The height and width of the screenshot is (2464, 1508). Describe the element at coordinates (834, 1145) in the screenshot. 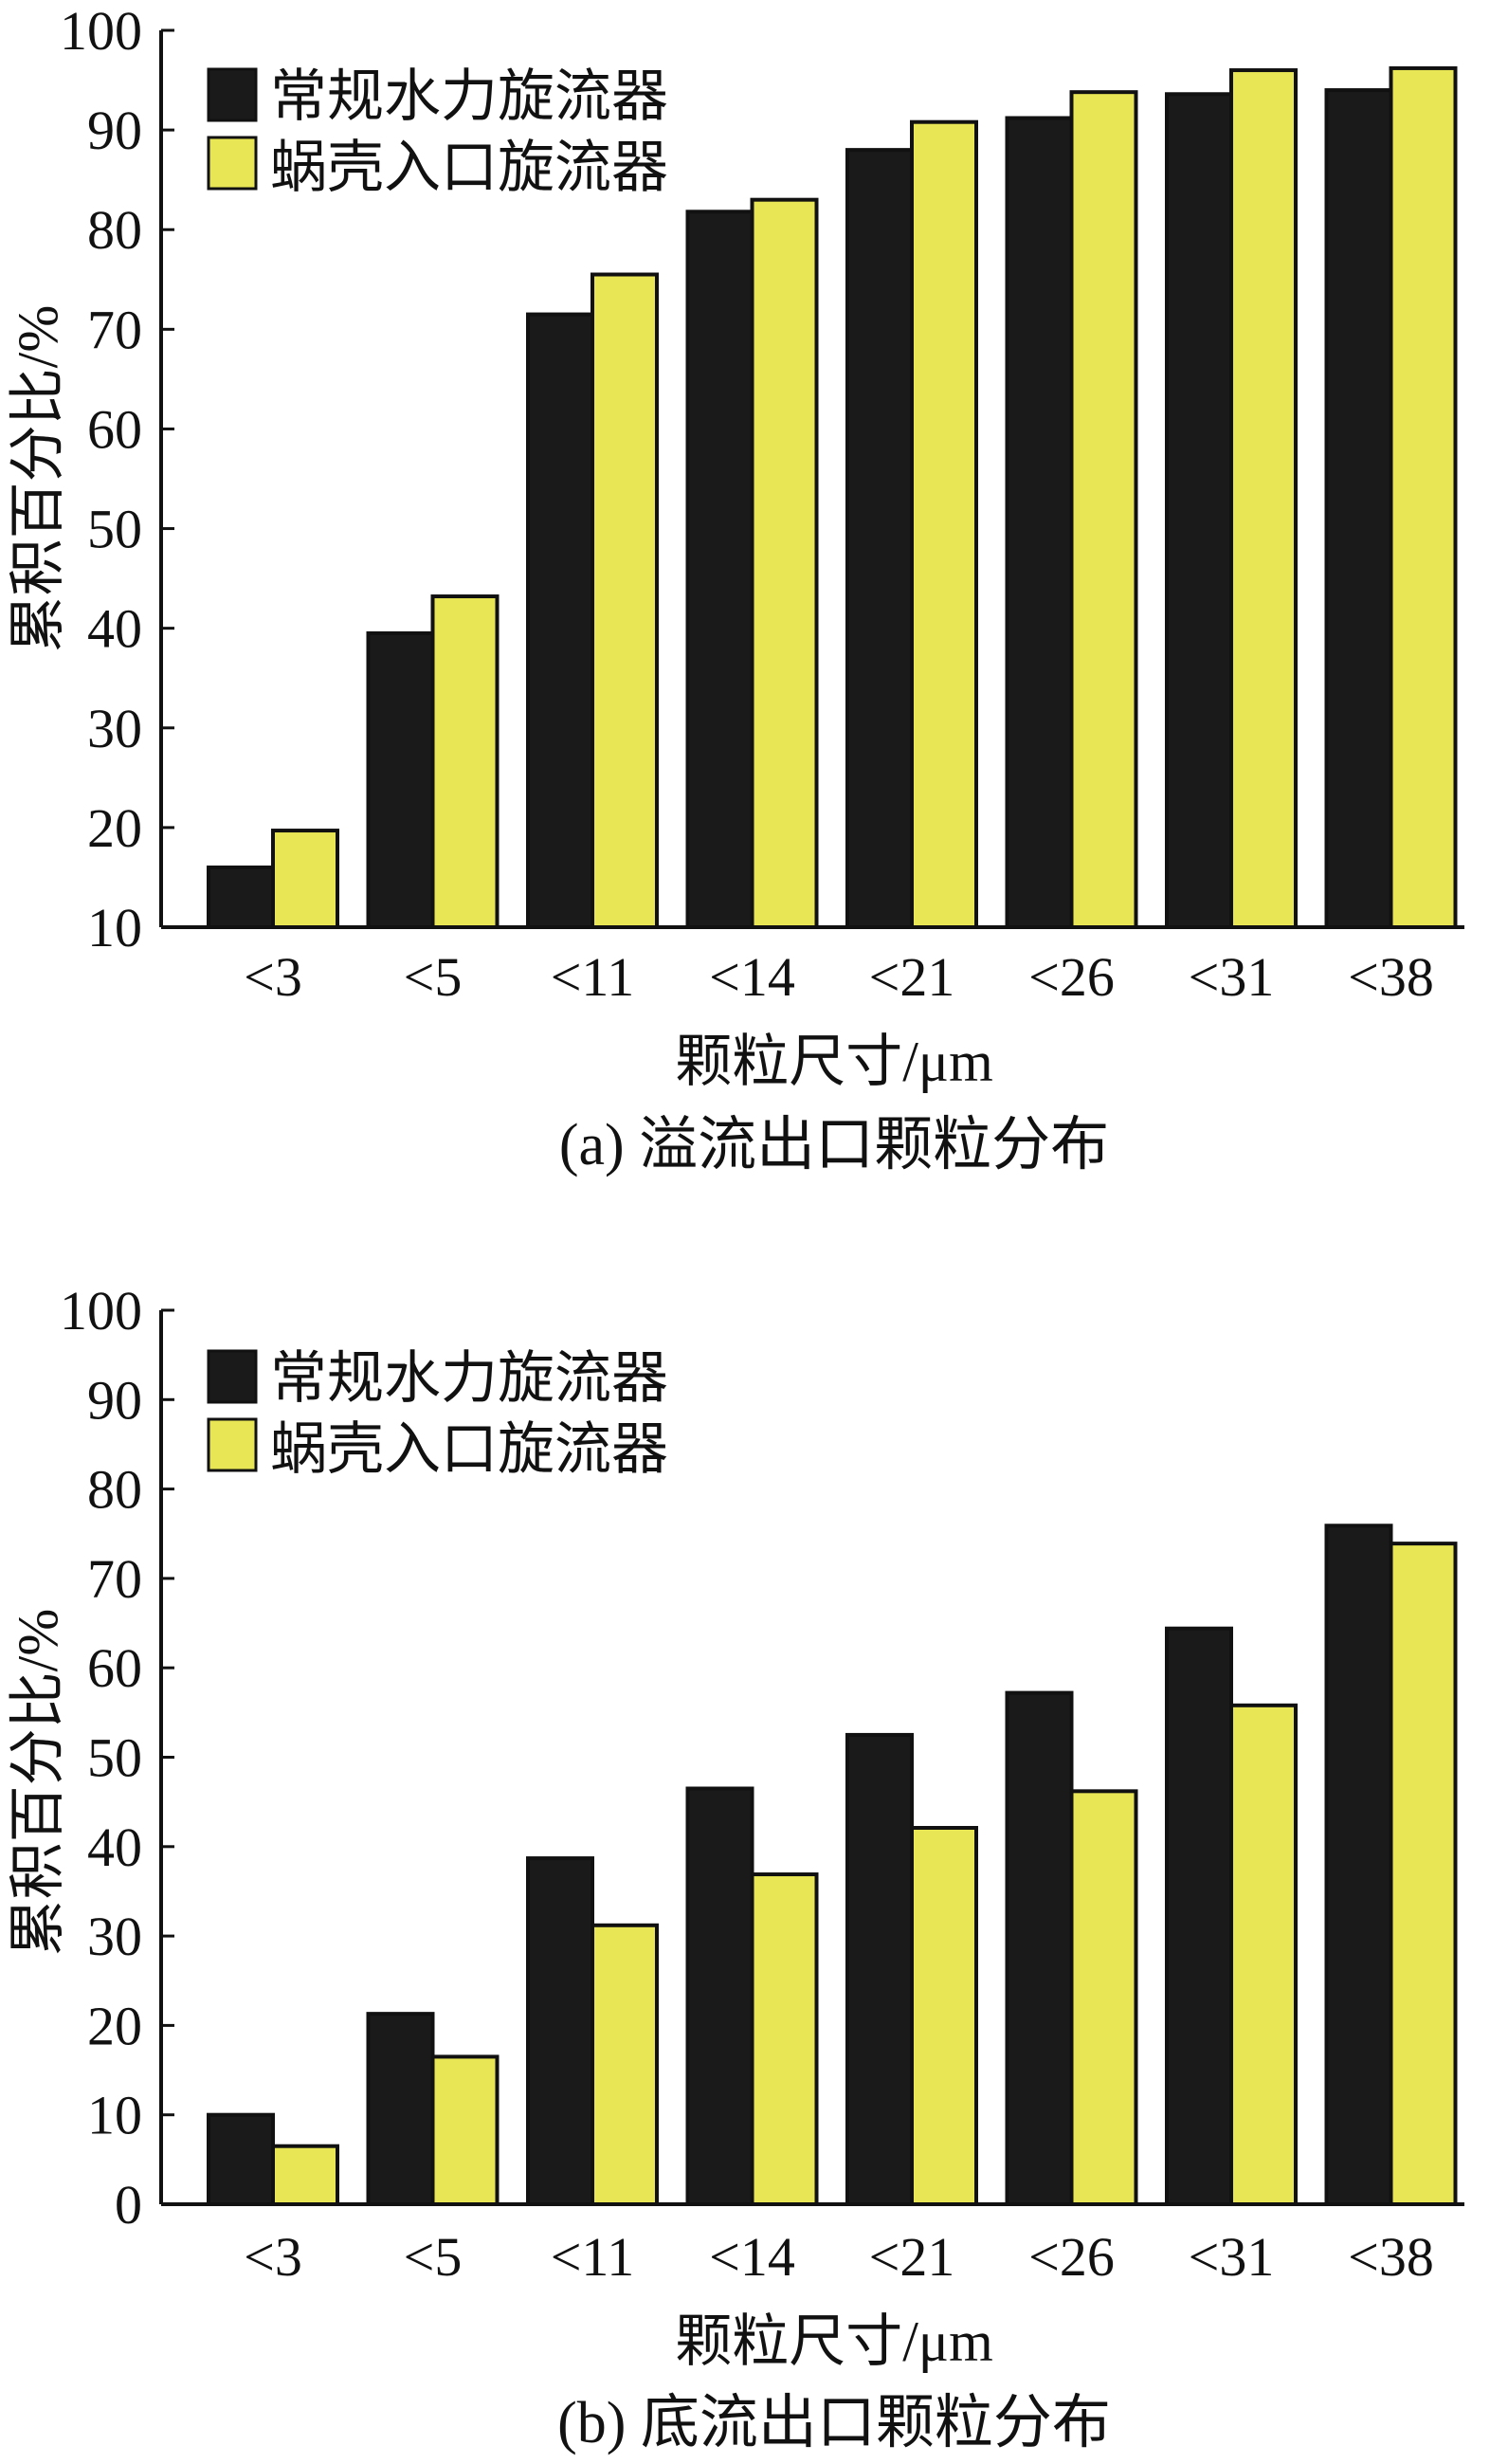

I see `panel-a-caption: (a) 溢流出口颗粒分布` at that location.